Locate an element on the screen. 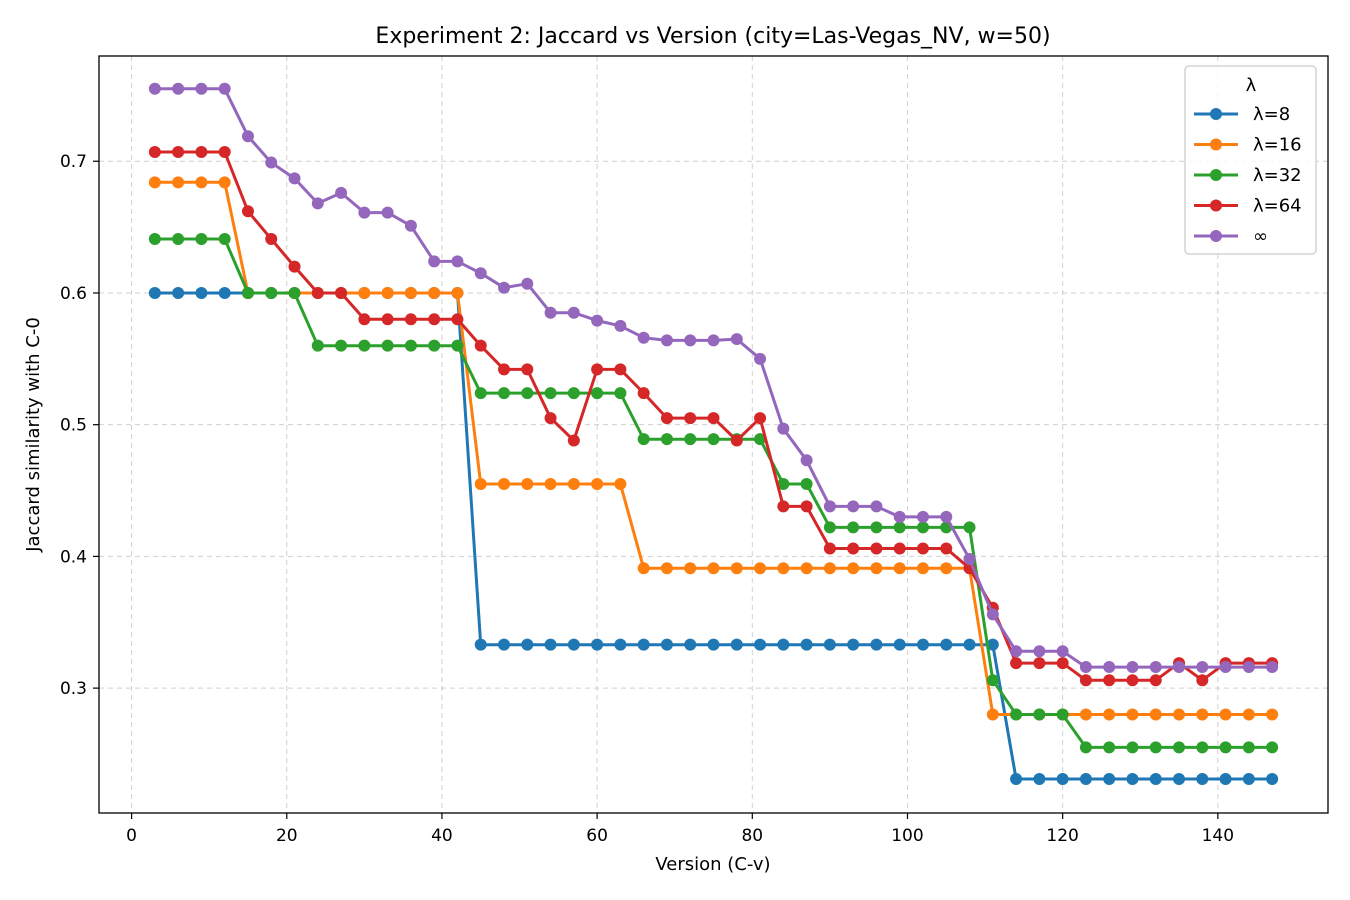 This screenshot has width=1350, height=900. x-axis-ticks: 0 20 40 60 80 100 120 140 is located at coordinates (680, 829).